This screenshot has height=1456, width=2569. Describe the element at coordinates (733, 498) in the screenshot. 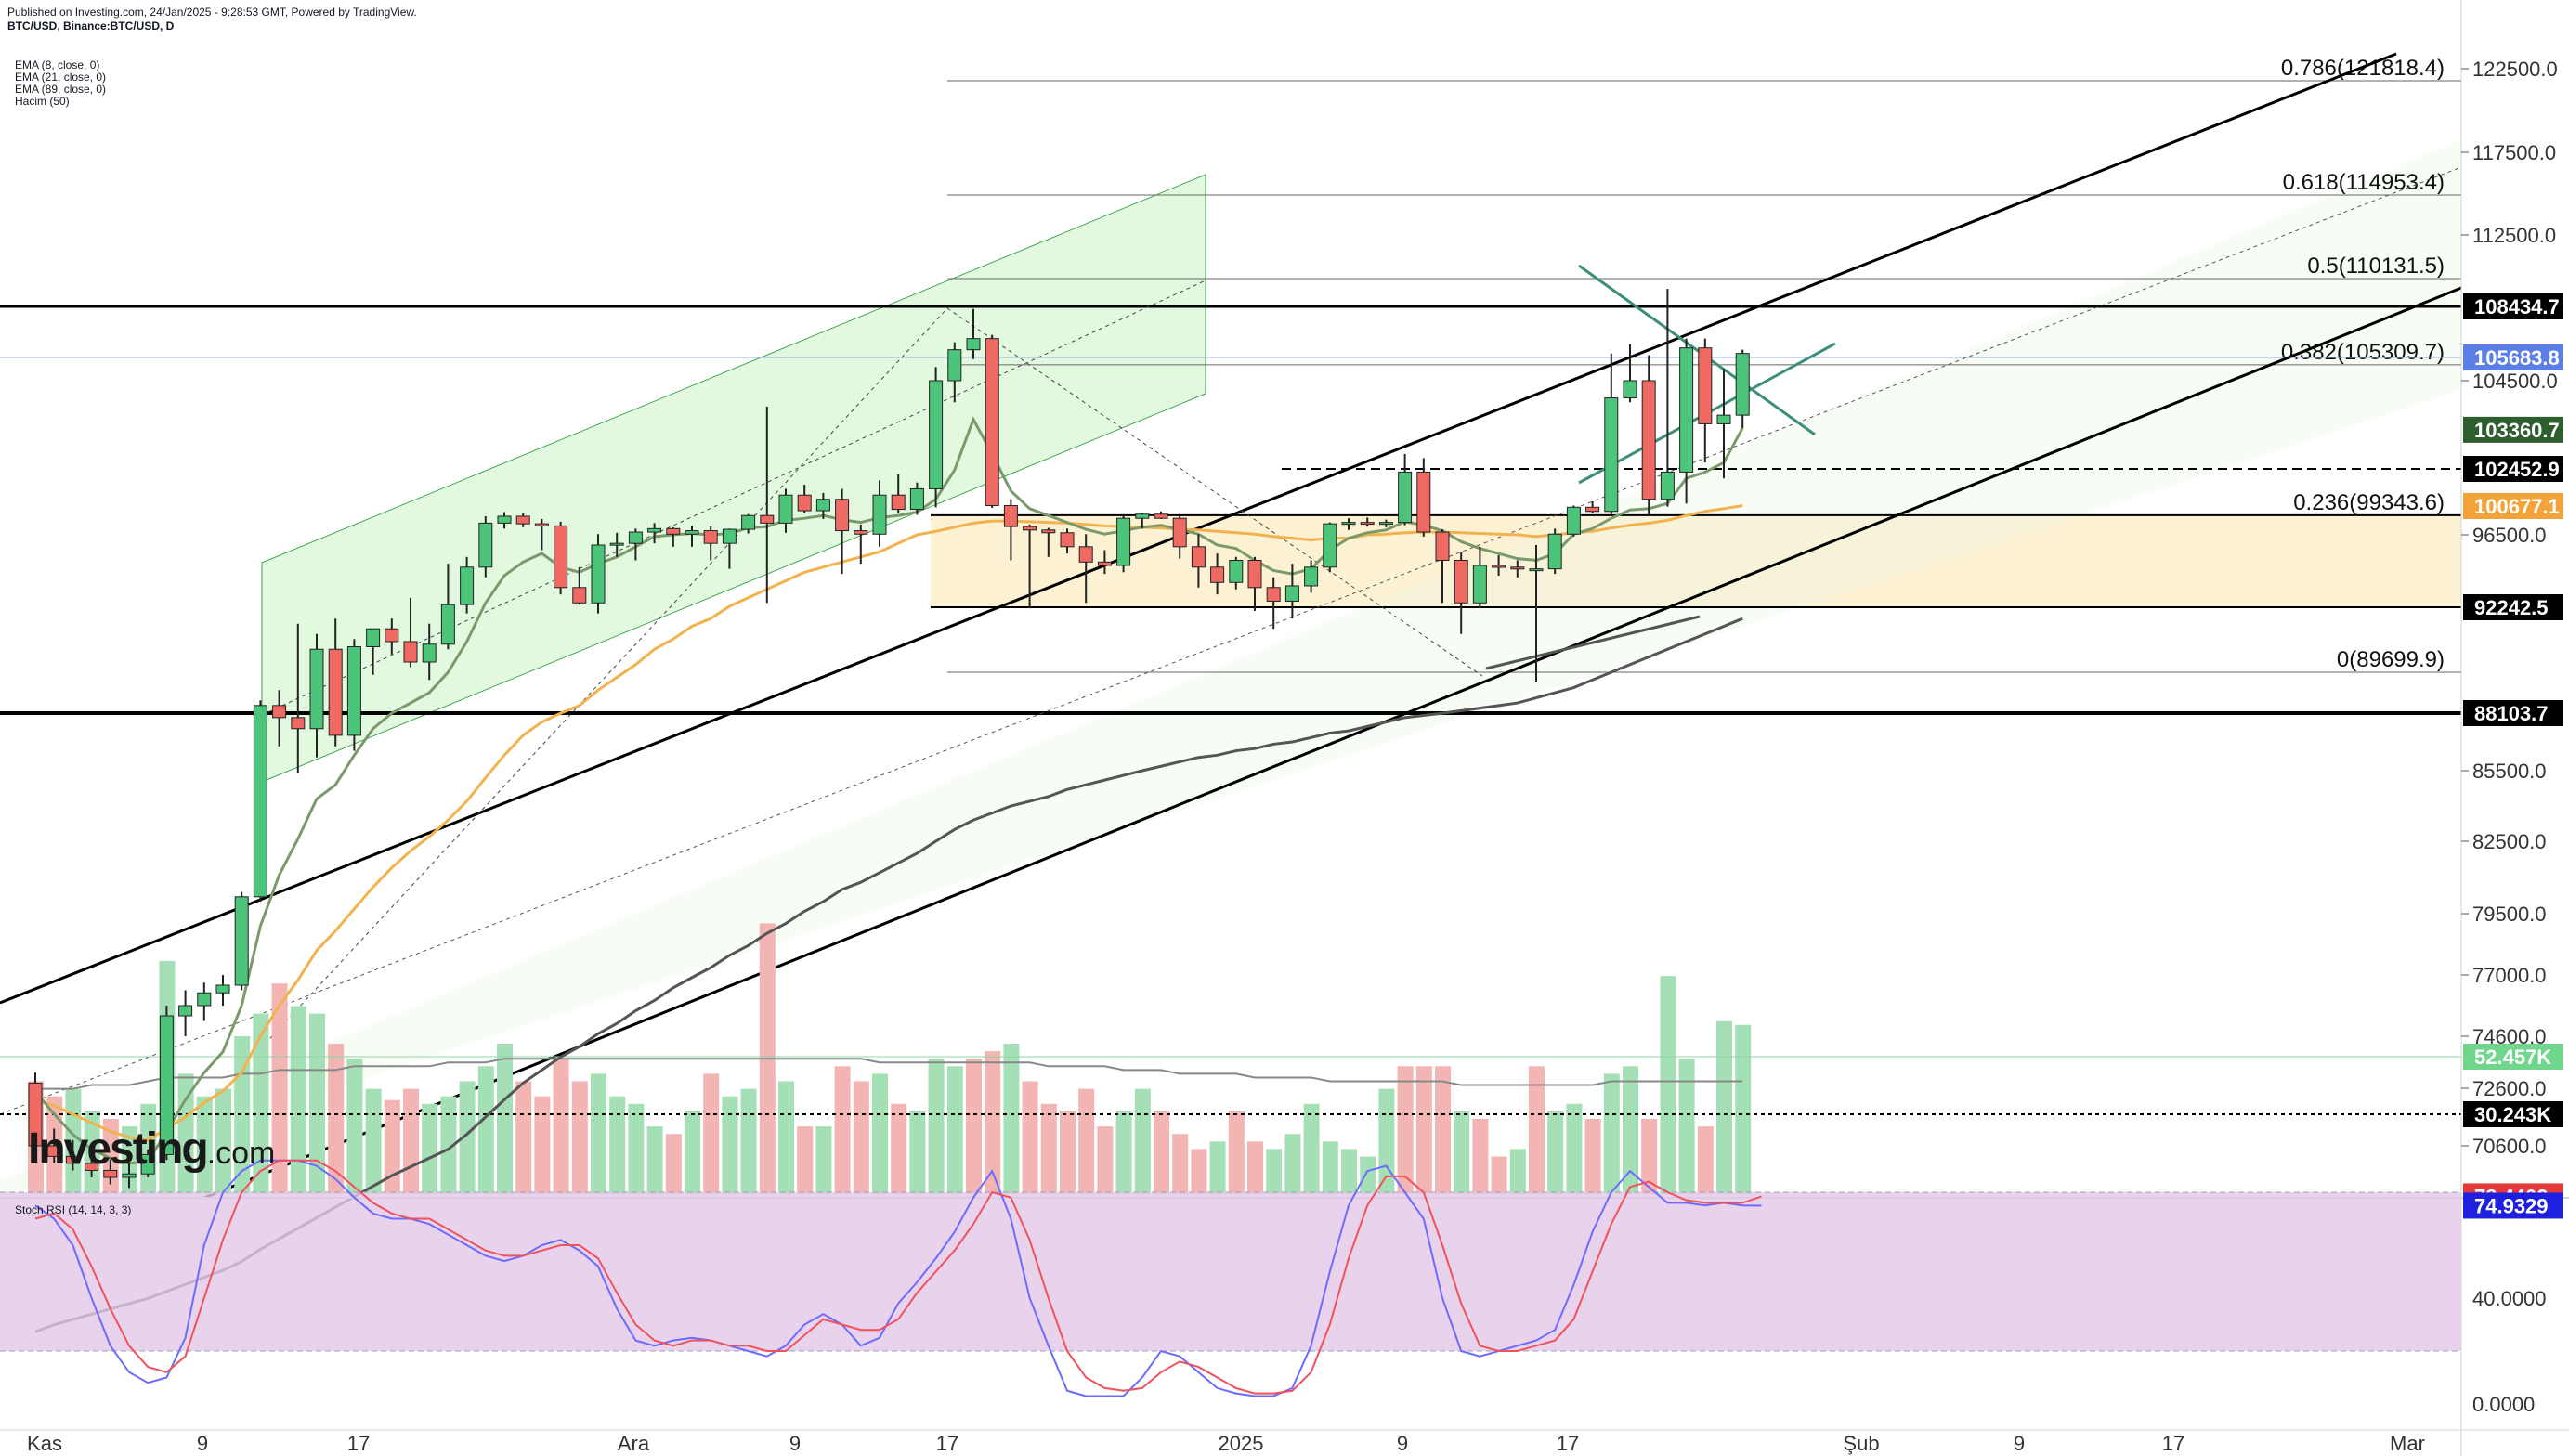

I see `channel-mid-line` at that location.